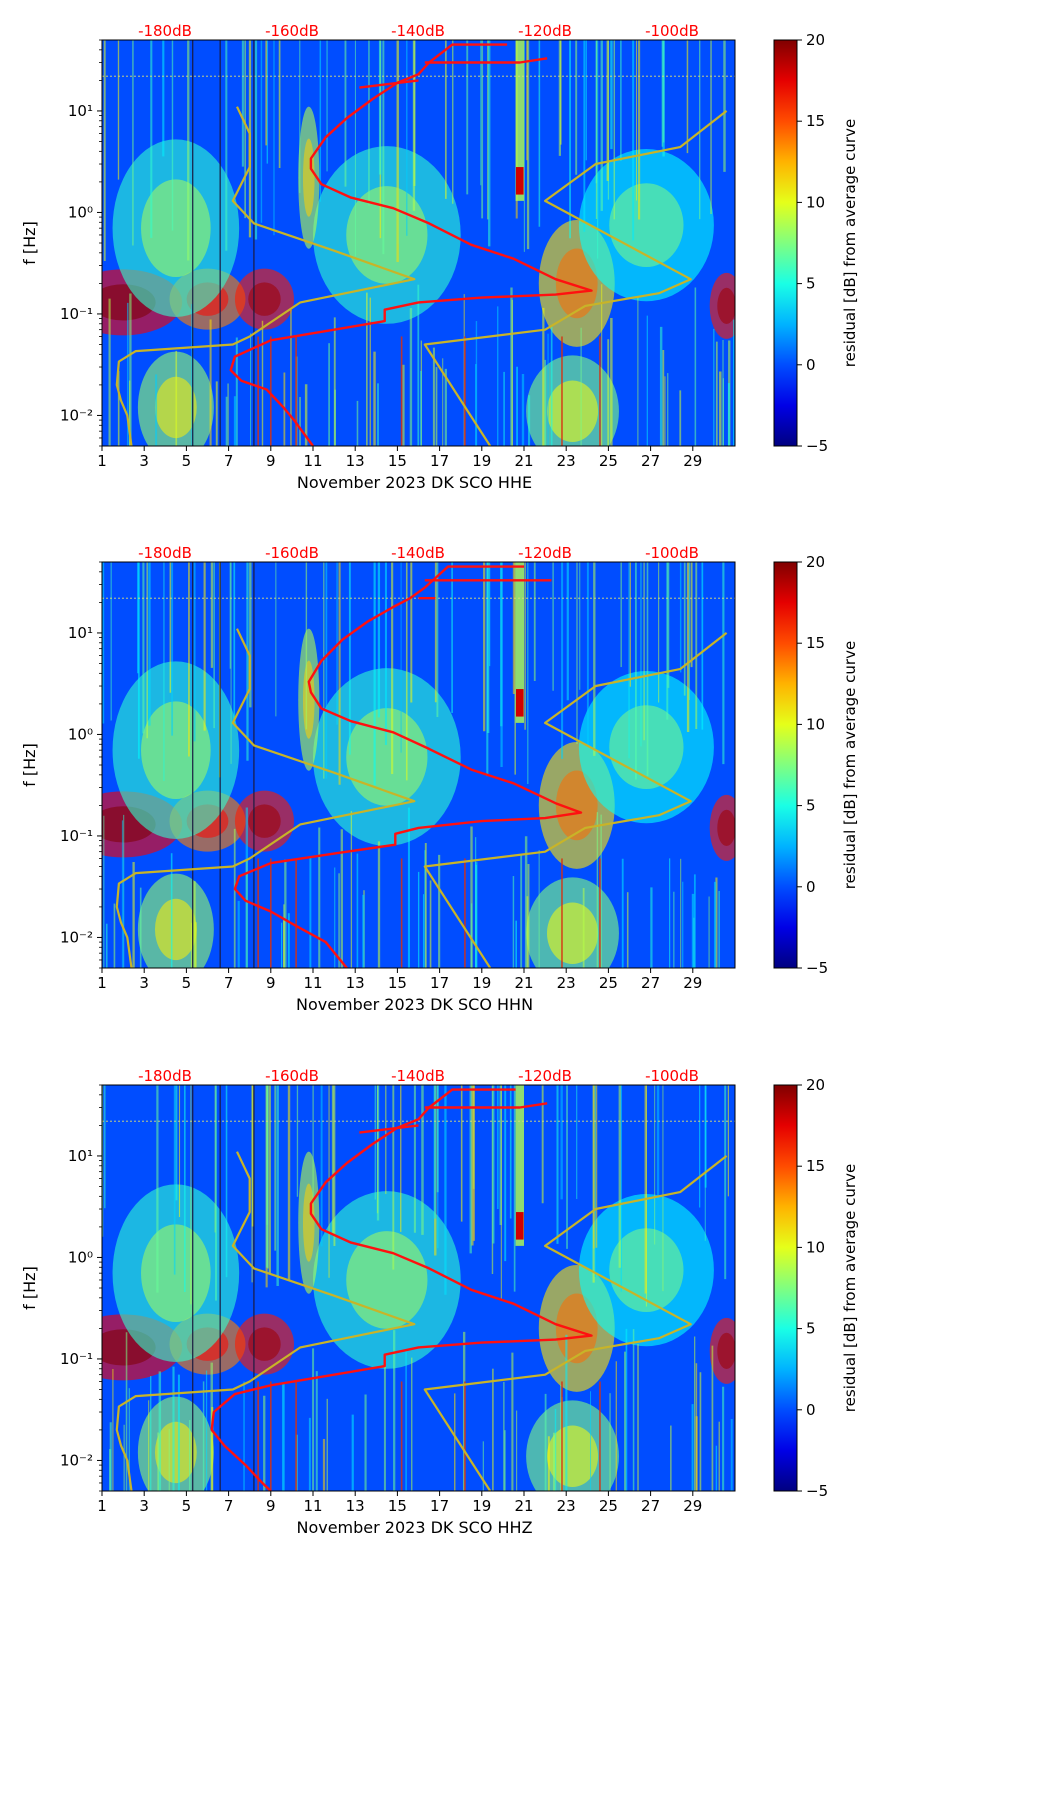 Image resolution: width=1052 pixels, height=1806 pixels. Describe the element at coordinates (414, 1004) in the screenshot. I see `x-axis-label: November 2023 DK SCO HHN` at that location.